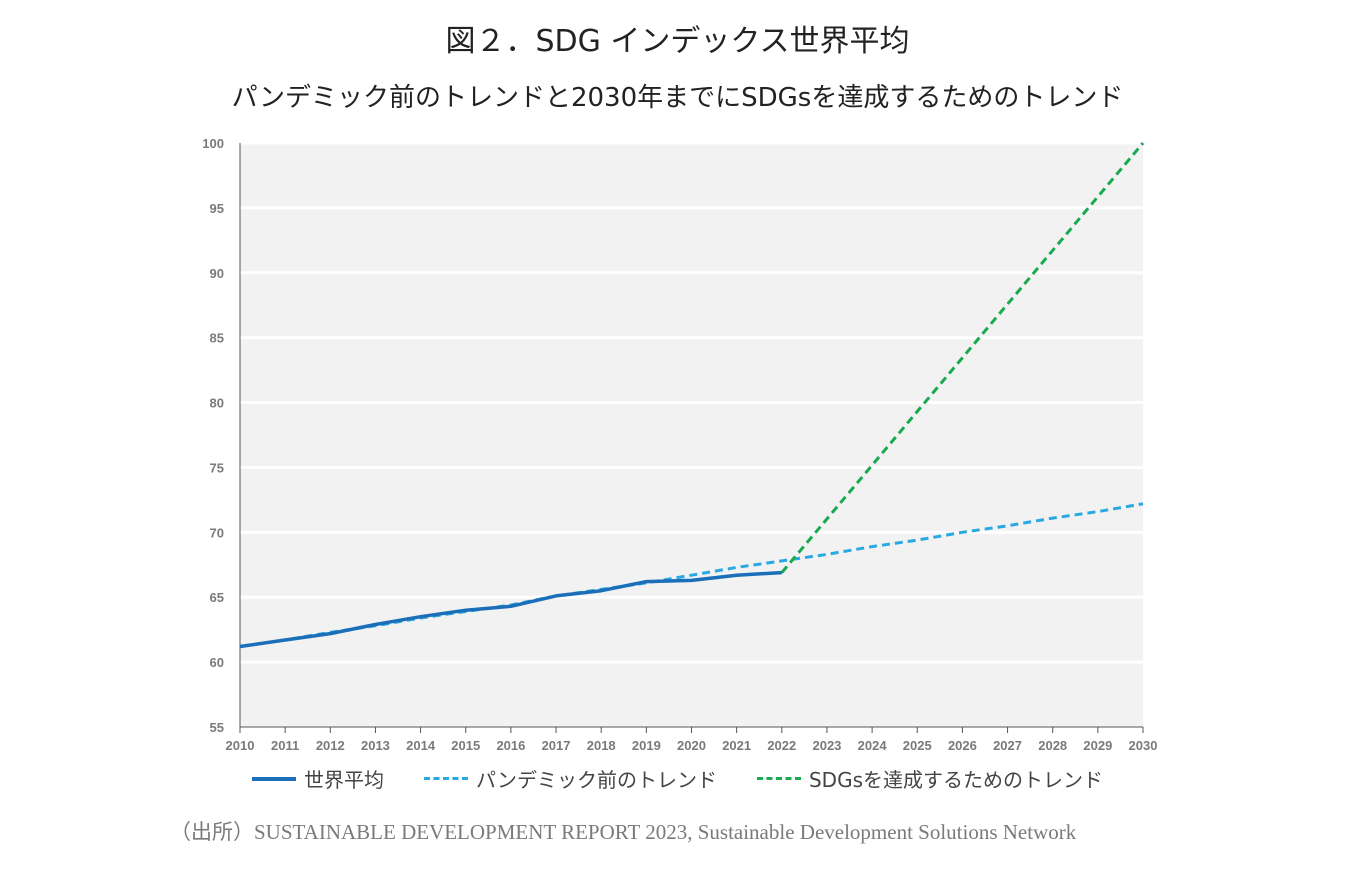 This screenshot has width=1355, height=879. I want to click on x-tick-label-2025: 2025, so click(917, 745).